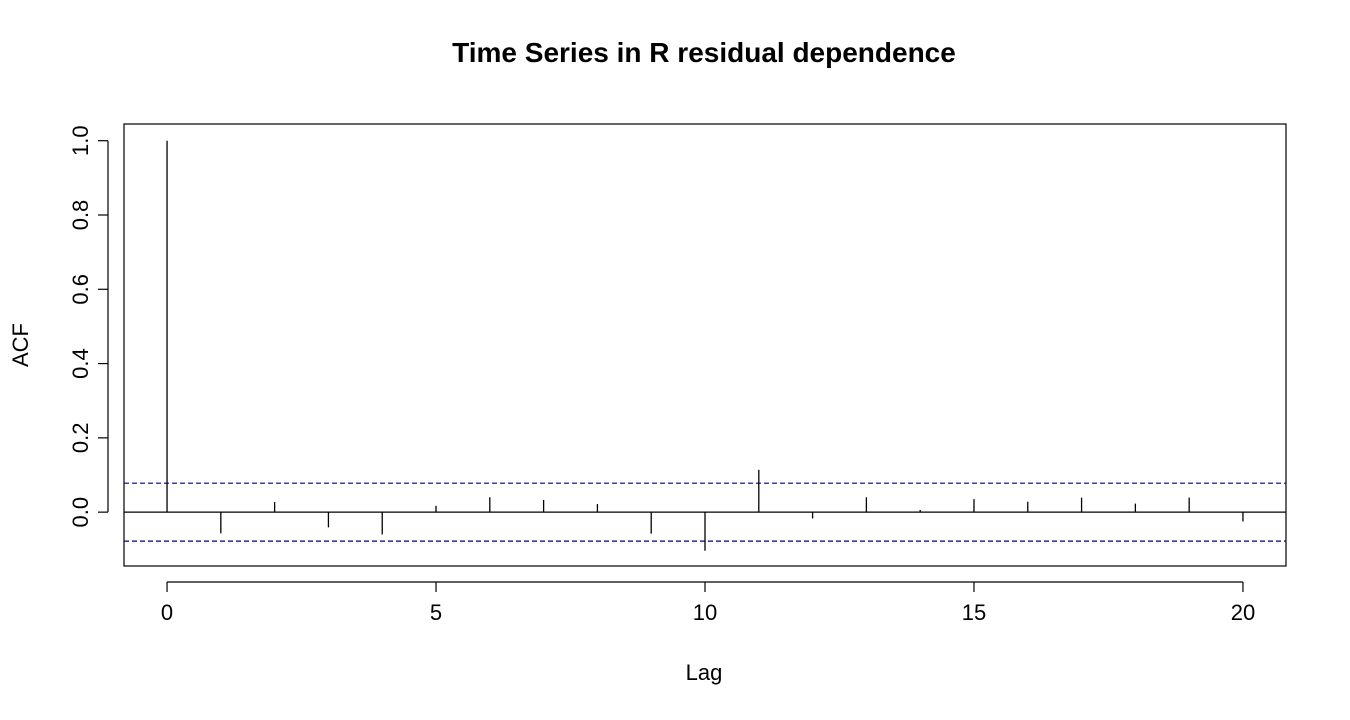  I want to click on y-tick-label-2: 0.4, so click(80, 363).